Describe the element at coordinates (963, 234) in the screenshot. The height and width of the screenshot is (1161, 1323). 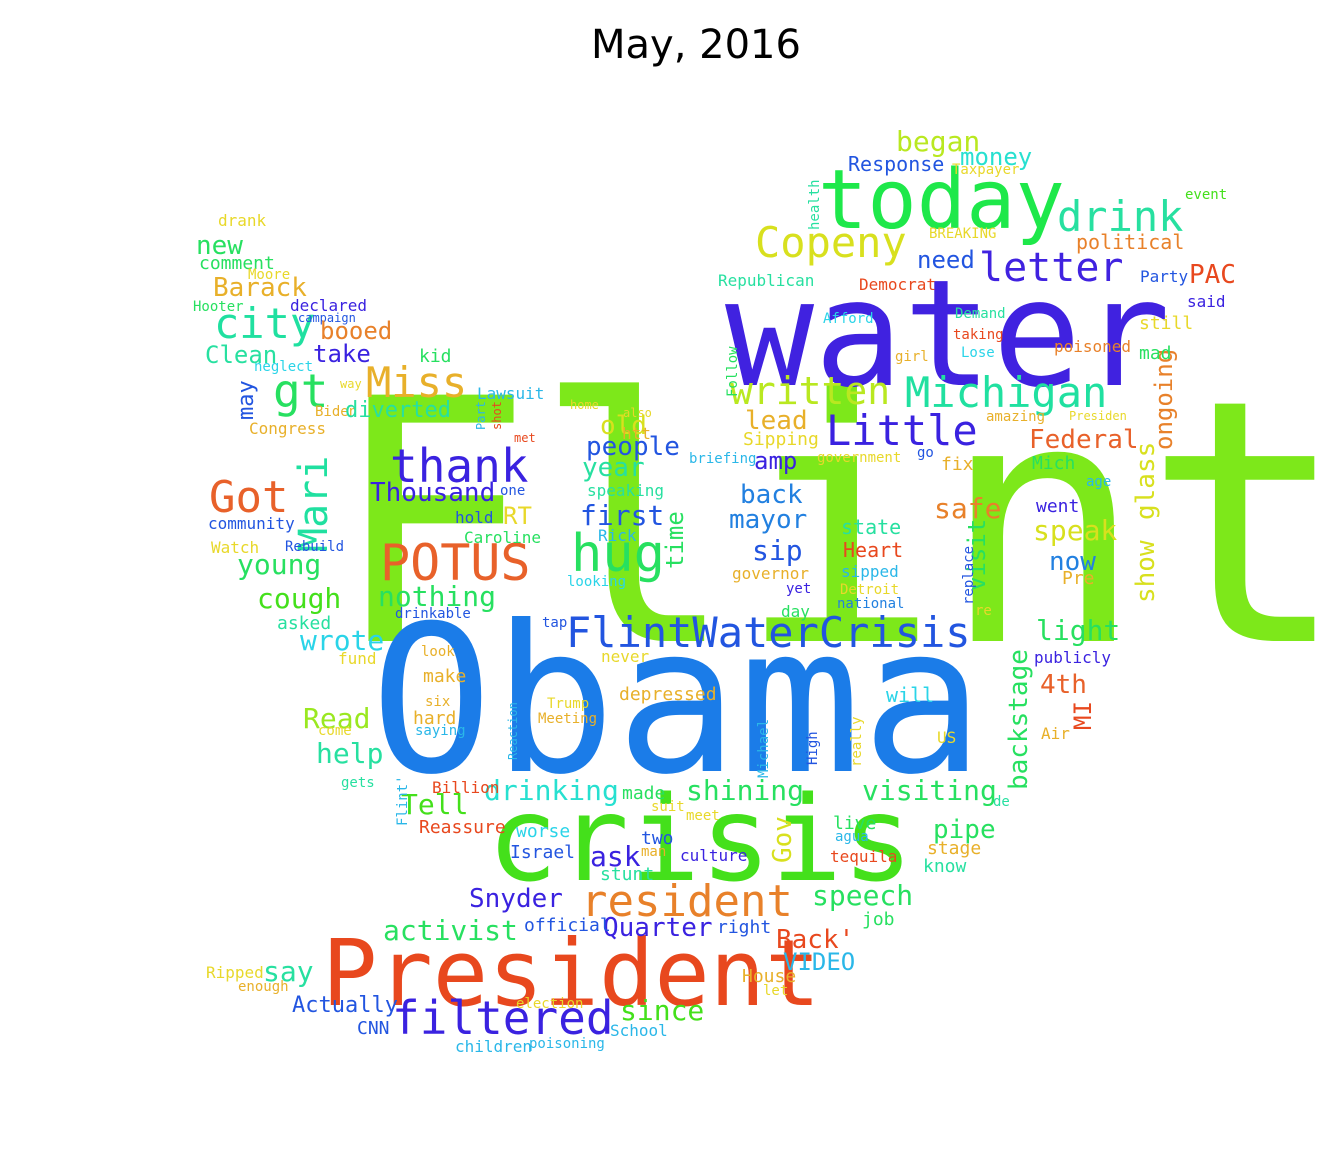
I see `word-breaking: BREAKING` at that location.